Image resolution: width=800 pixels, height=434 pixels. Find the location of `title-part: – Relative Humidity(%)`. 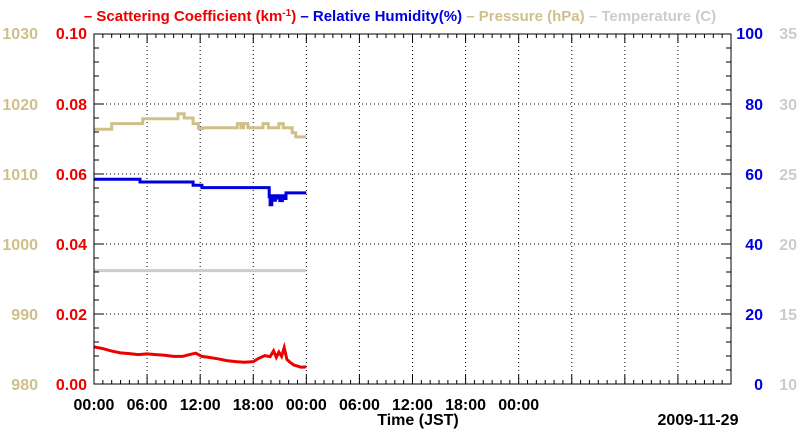

title-part: – Relative Humidity(%) is located at coordinates (383, 16).